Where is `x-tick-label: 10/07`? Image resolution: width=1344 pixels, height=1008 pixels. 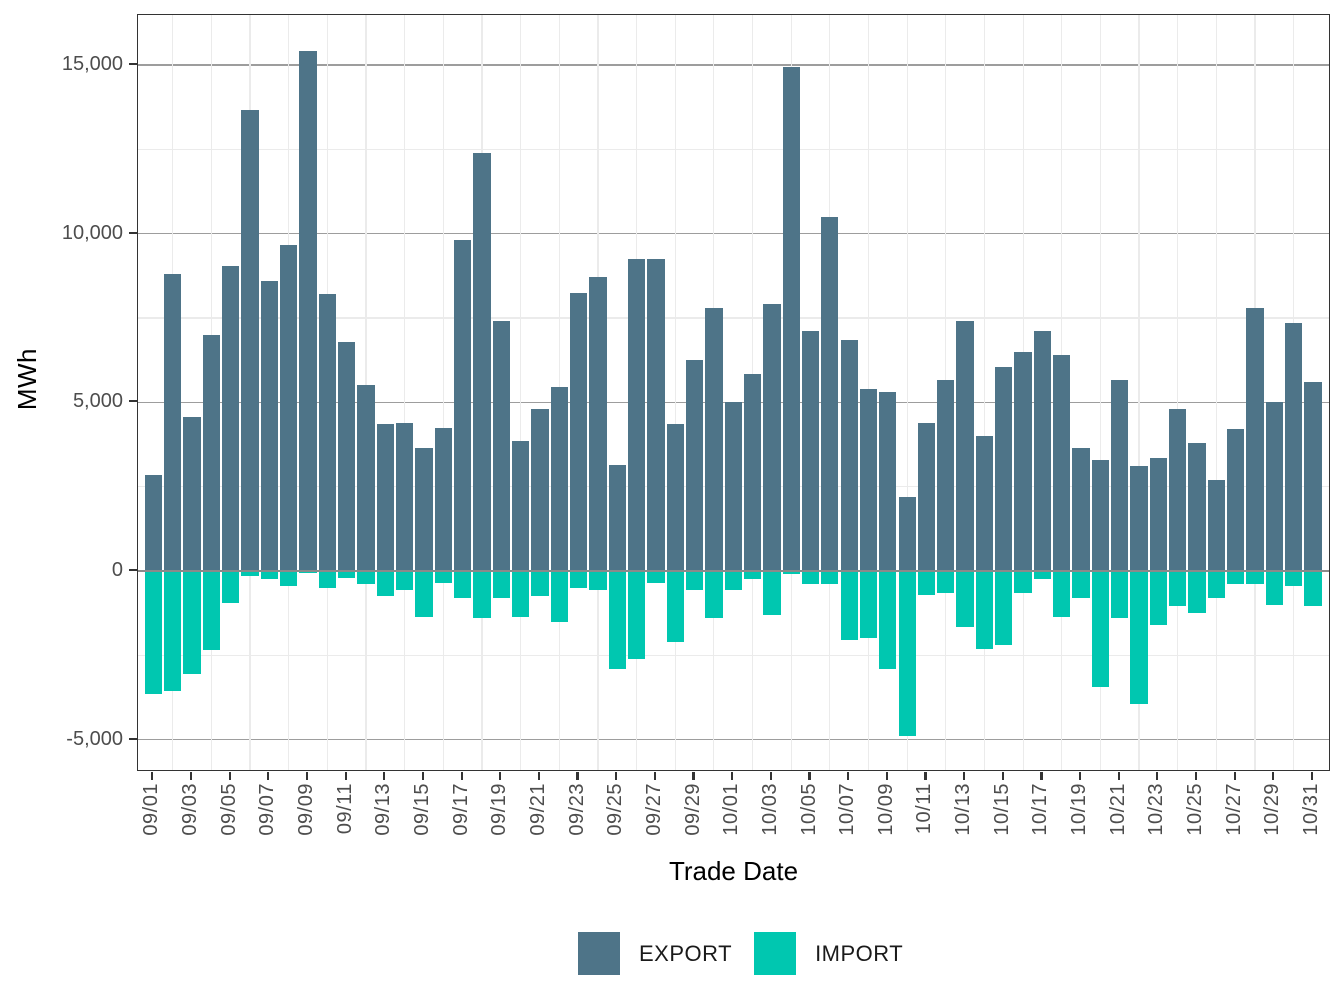
x-tick-label: 10/07 is located at coordinates (847, 809).